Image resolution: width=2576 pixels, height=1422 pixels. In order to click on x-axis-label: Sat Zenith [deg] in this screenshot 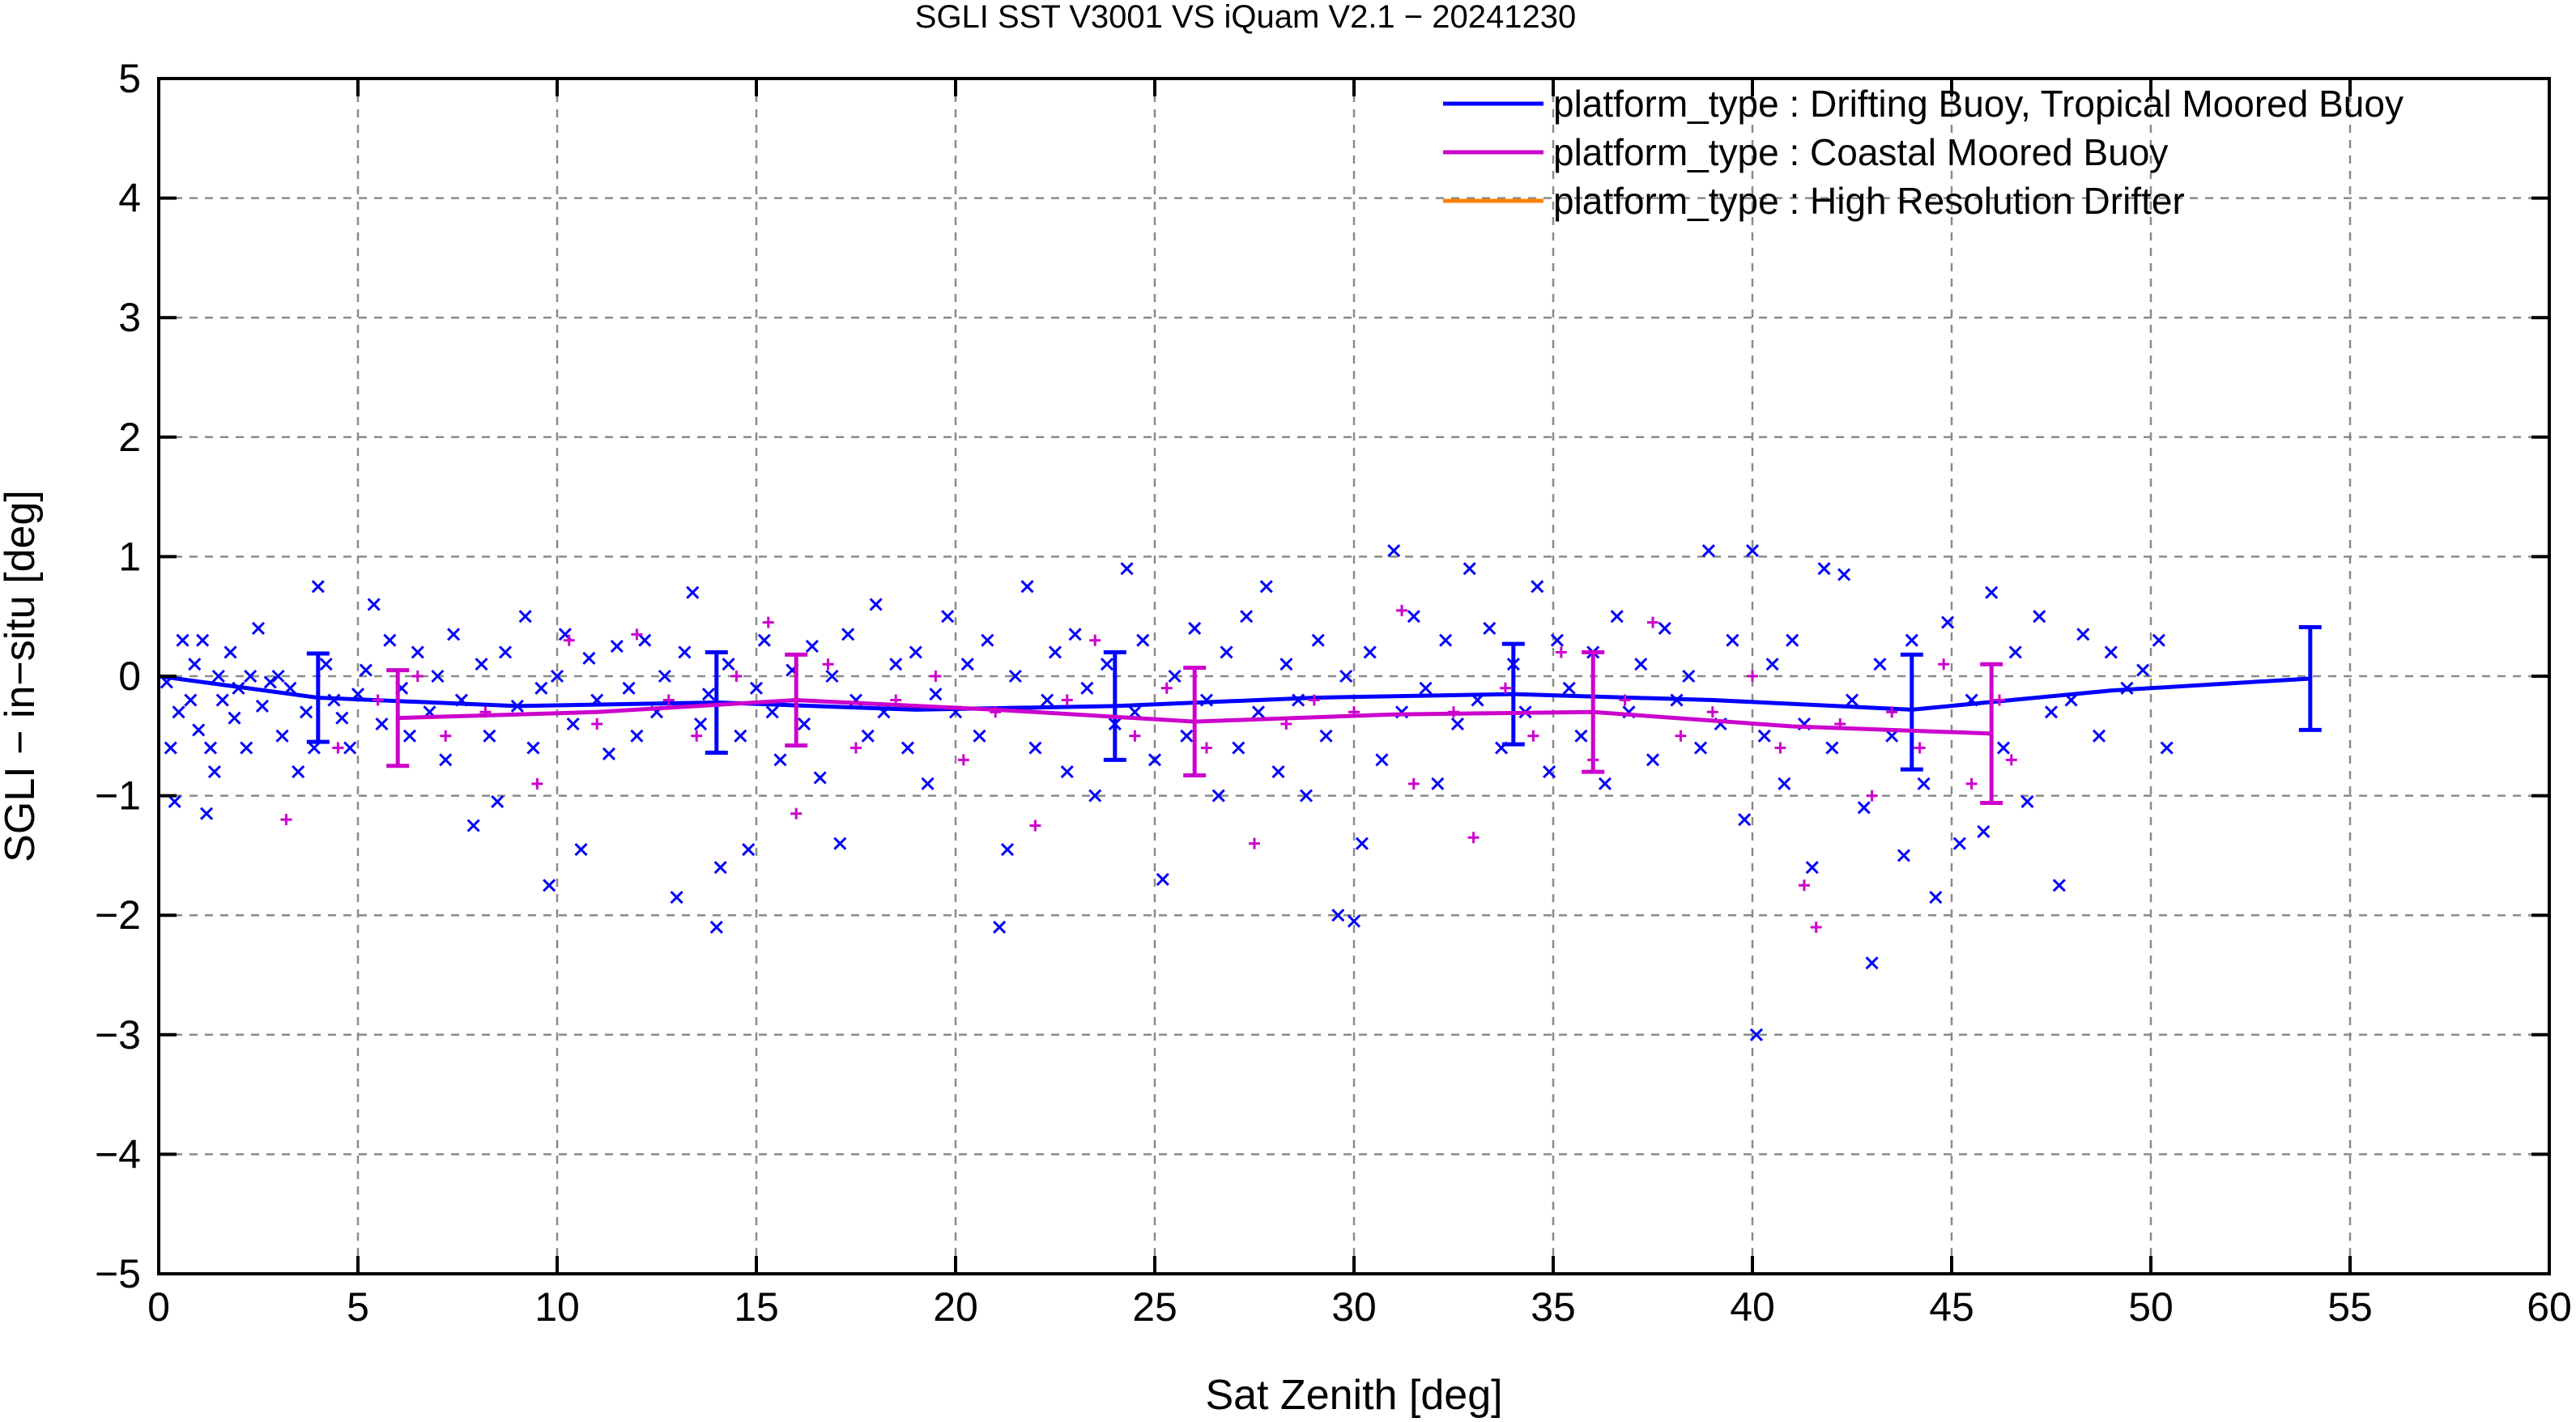, I will do `click(1353, 1395)`.